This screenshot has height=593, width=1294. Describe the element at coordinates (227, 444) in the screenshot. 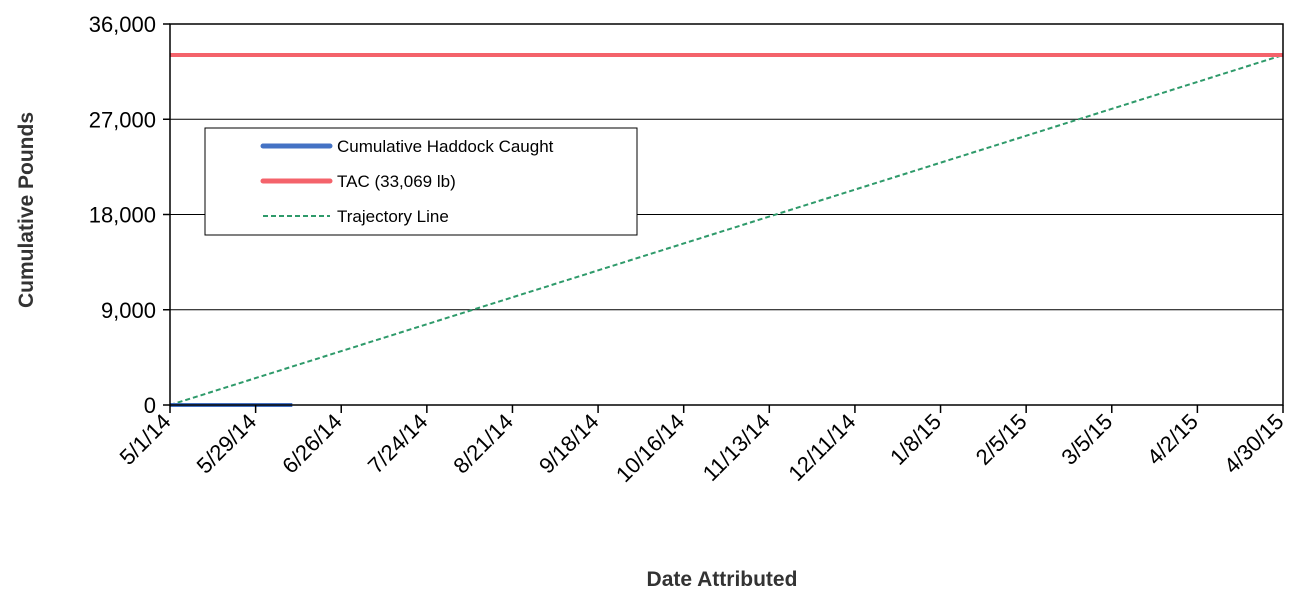

I see `x-tick-label: 5/29/14` at that location.